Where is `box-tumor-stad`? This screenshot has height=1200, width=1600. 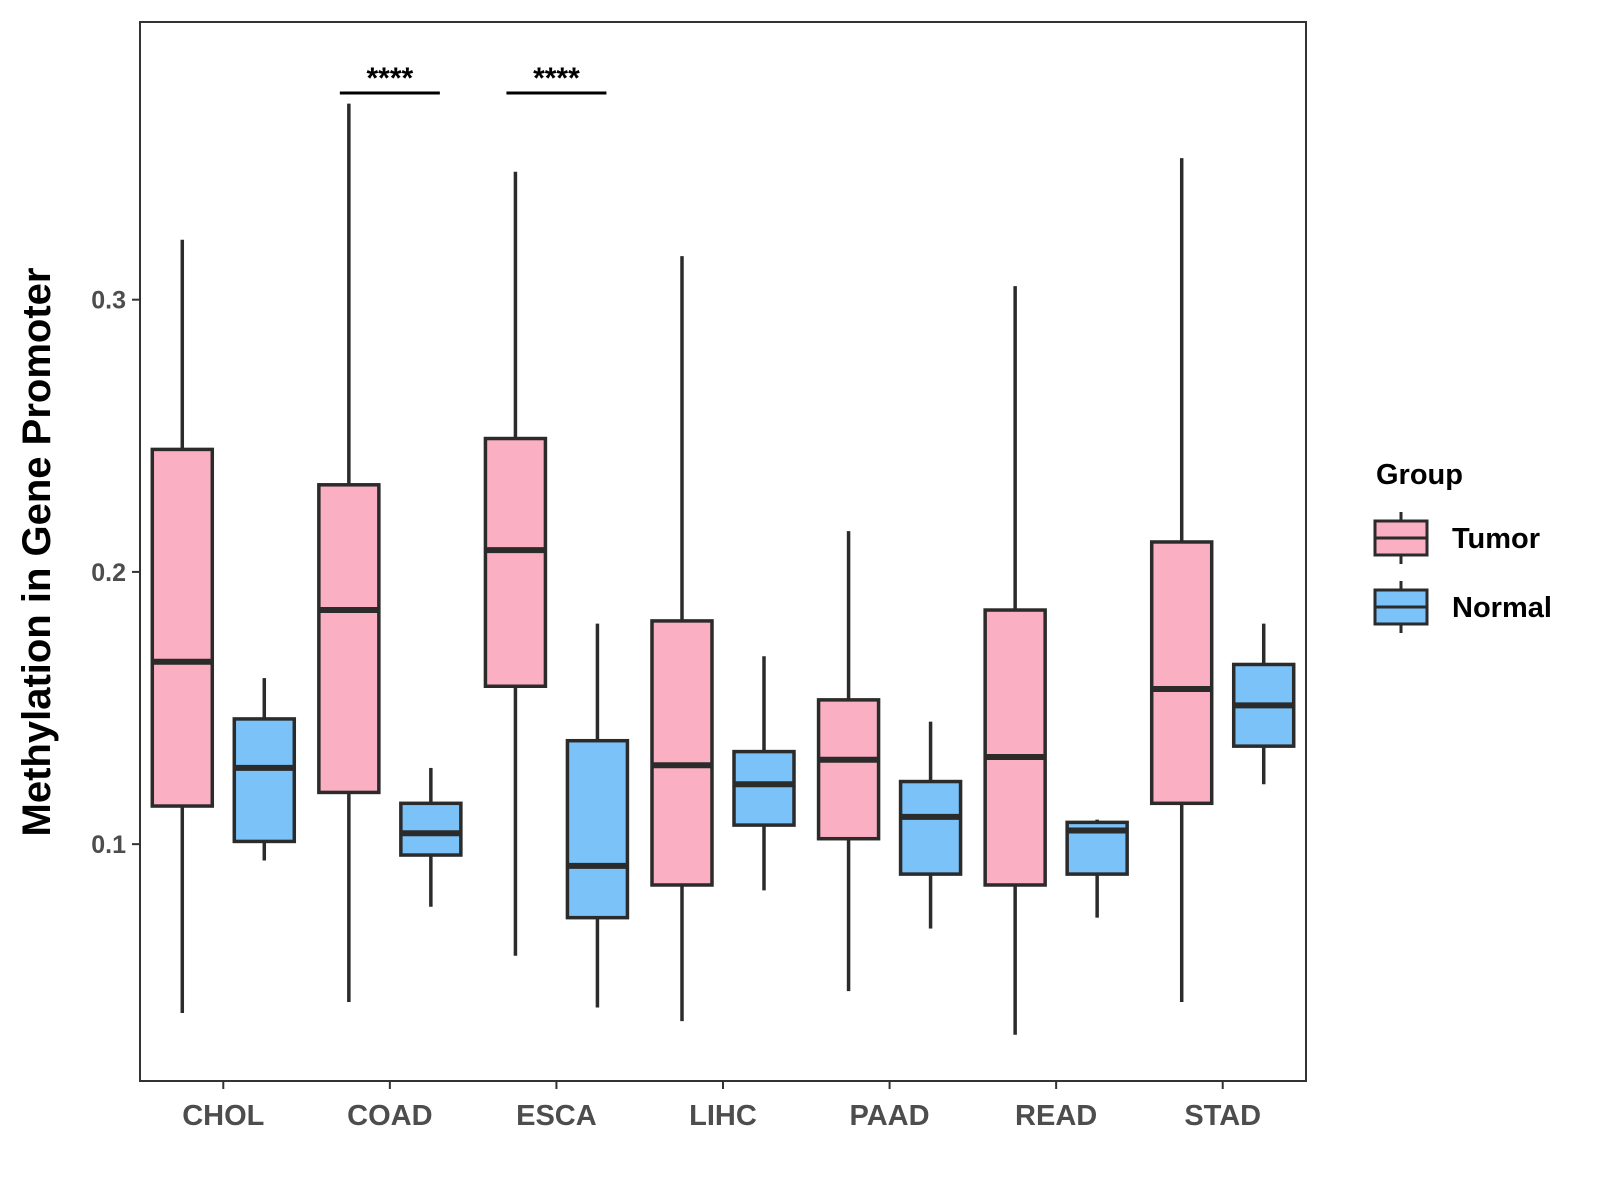 box-tumor-stad is located at coordinates (1181, 580).